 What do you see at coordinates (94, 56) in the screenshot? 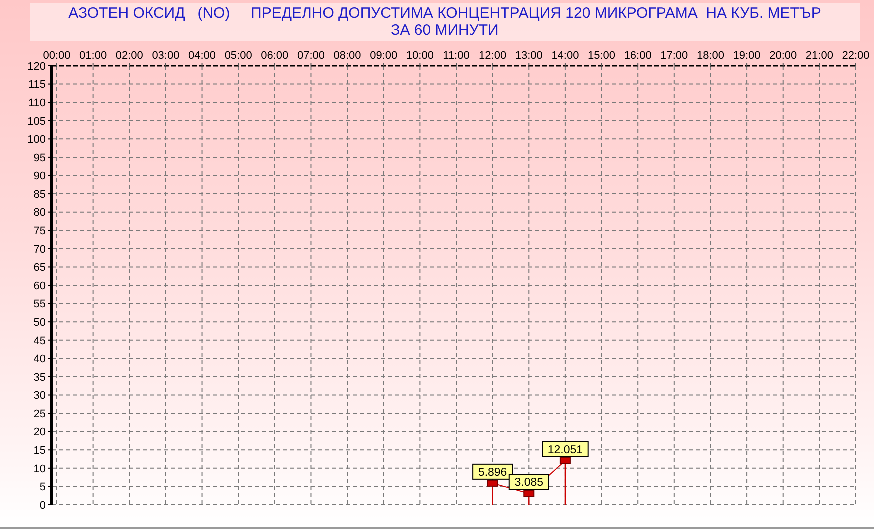
I see `x-tick-label: 01:00` at bounding box center [94, 56].